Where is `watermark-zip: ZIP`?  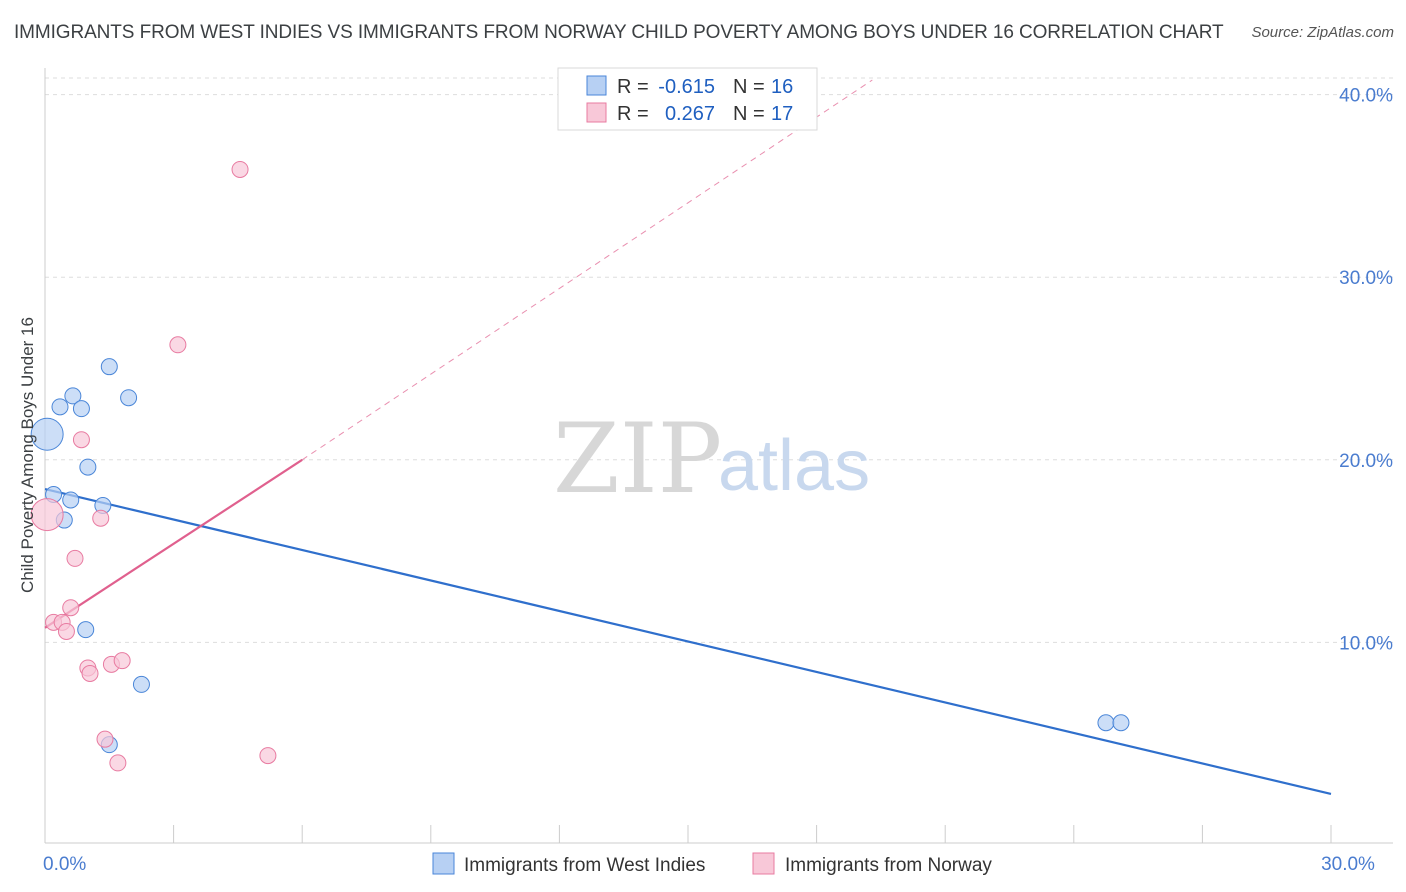 watermark-zip: ZIP is located at coordinates (637, 459).